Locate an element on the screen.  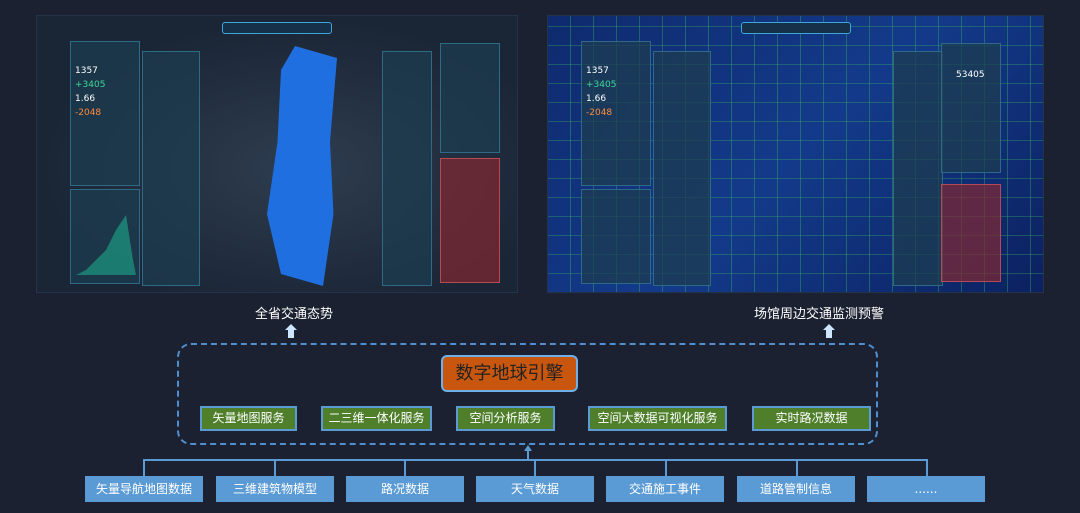
service-box: 空间大数据可视化服务 is located at coordinates (657, 418).